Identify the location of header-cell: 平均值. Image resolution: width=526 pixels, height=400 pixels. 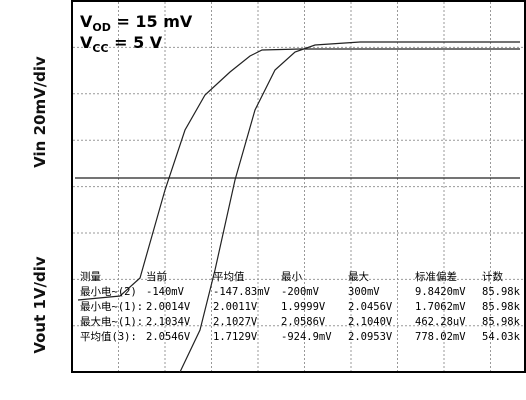
(229, 276).